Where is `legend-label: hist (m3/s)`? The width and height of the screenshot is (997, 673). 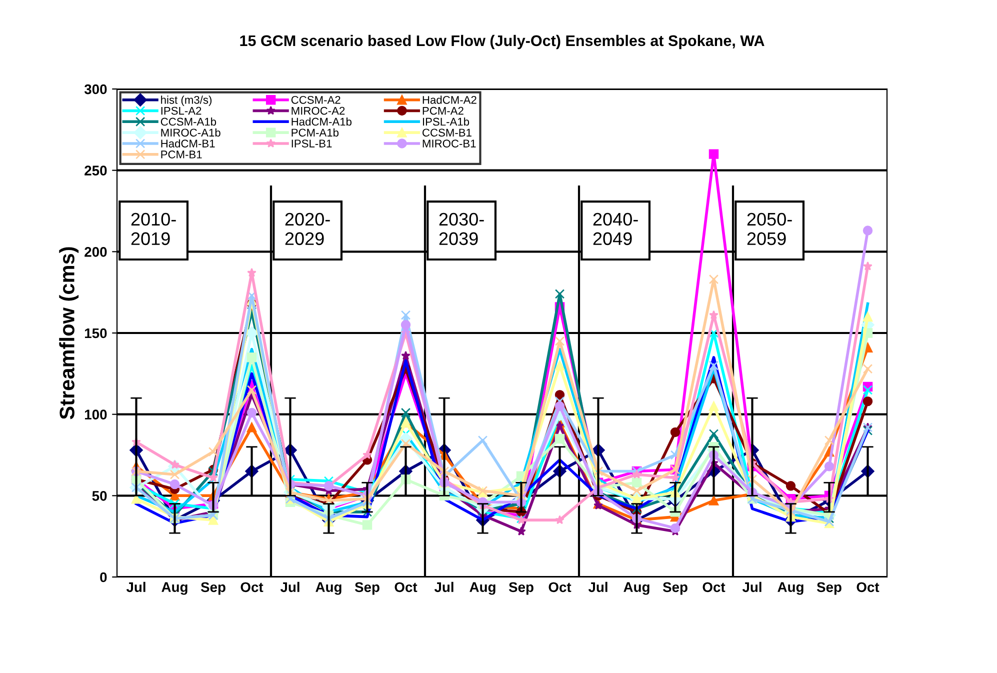
legend-label: hist (m3/s) is located at coordinates (186, 101).